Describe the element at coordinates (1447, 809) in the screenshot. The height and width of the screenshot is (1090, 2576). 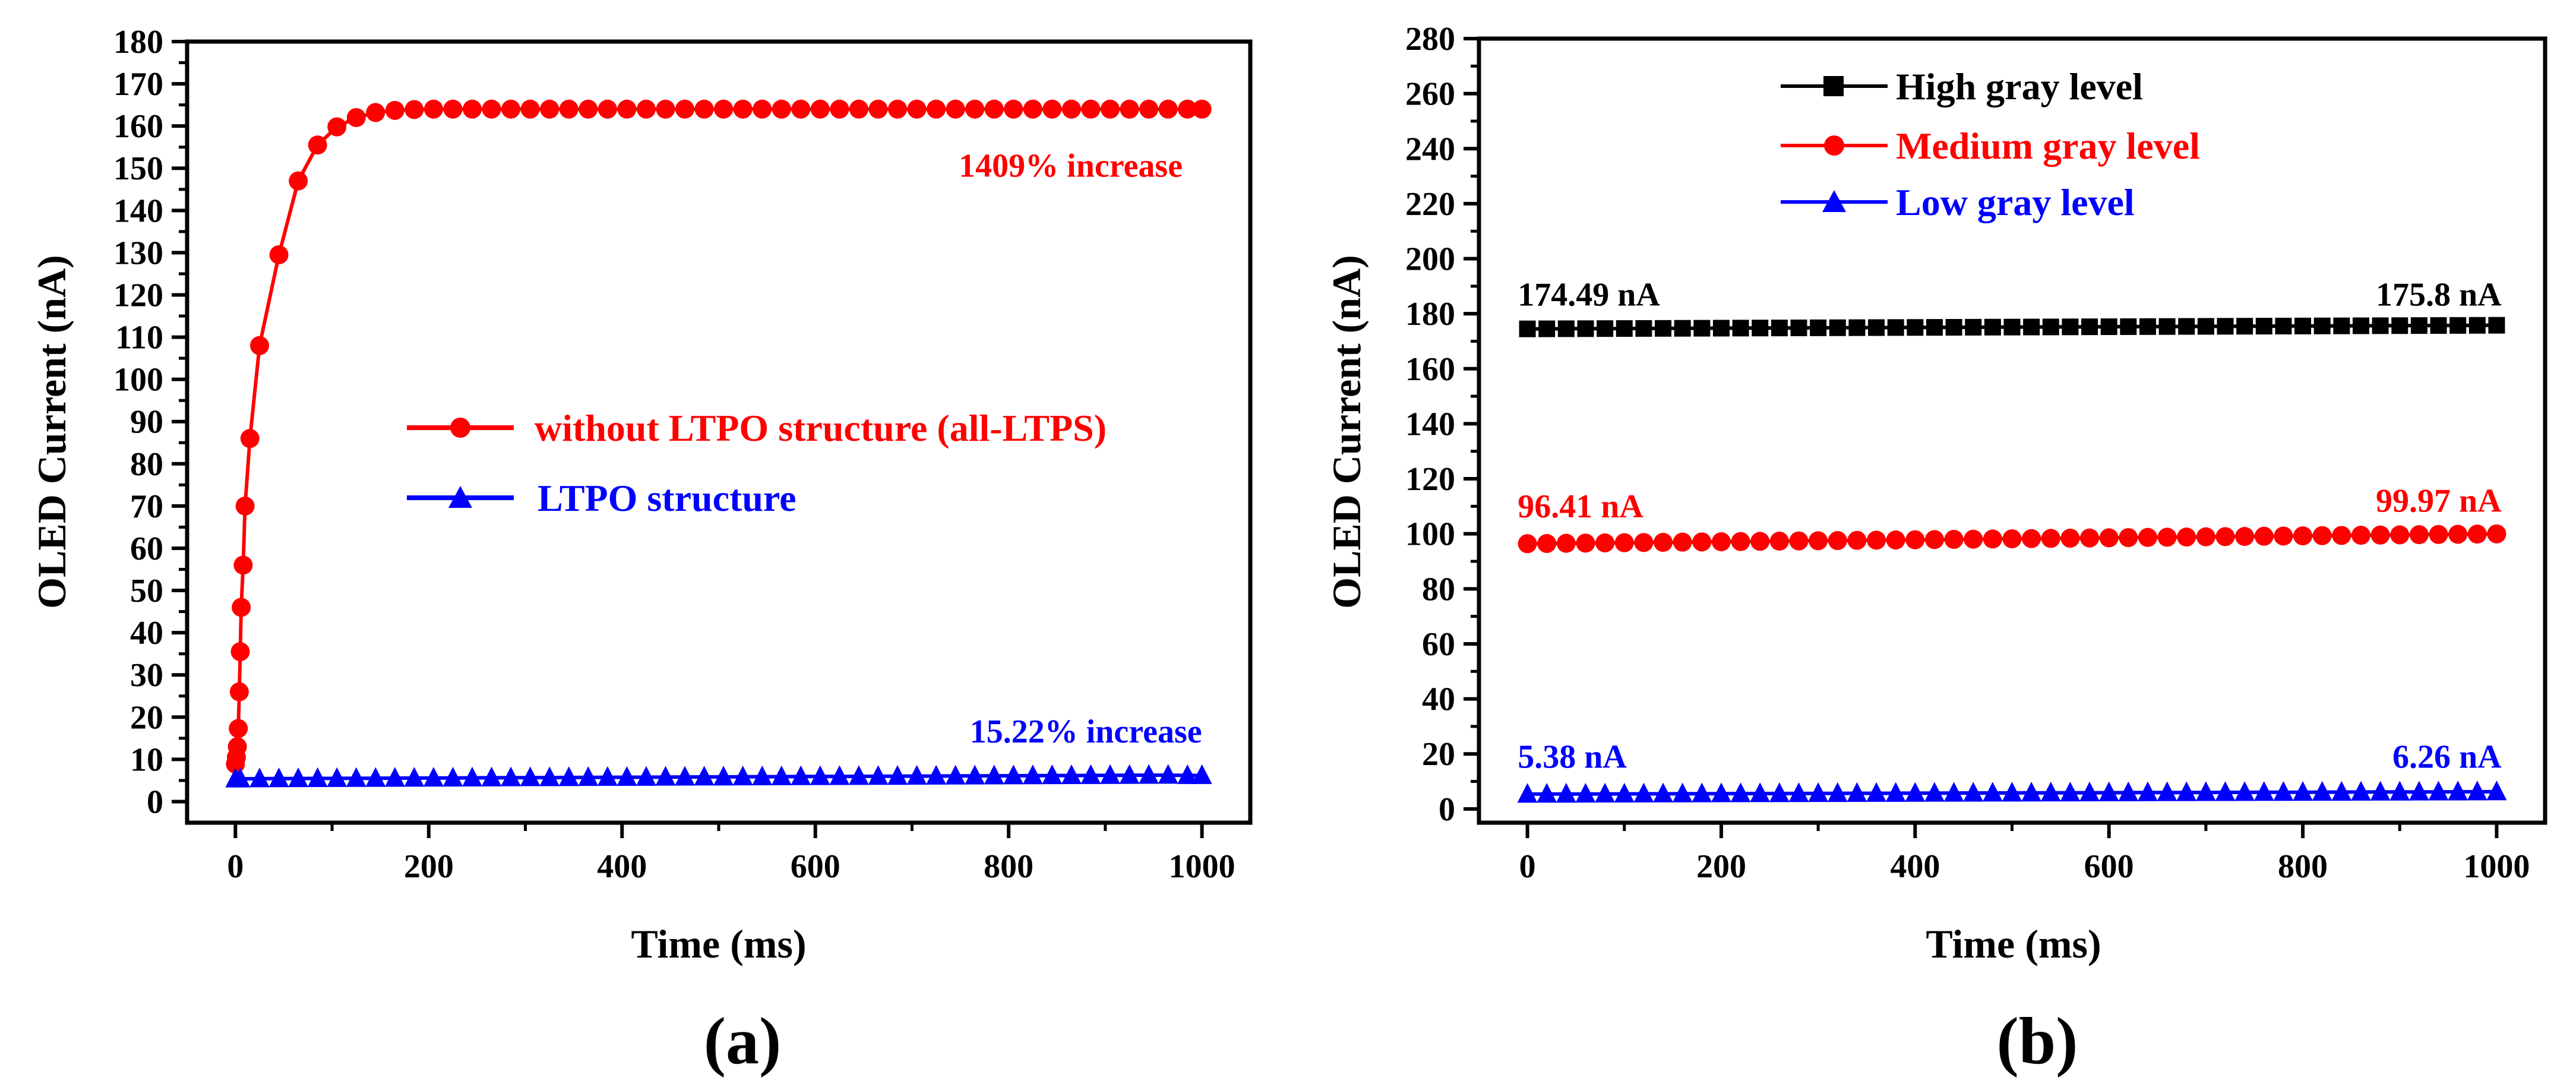
I see `chart-b-ytick-label: 0` at that location.